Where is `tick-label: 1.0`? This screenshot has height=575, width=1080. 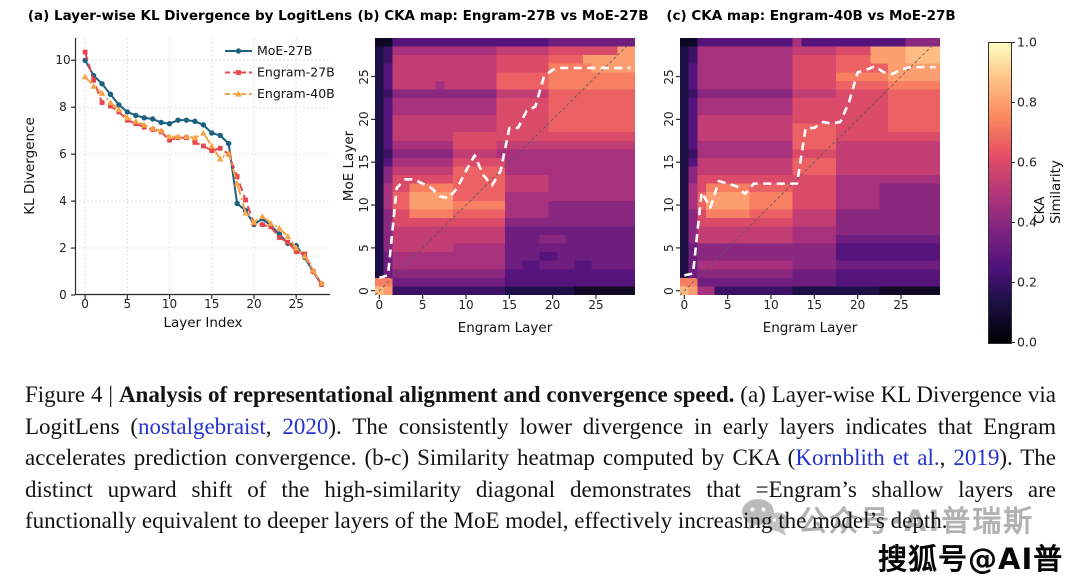
tick-label: 1.0 is located at coordinates (1027, 42).